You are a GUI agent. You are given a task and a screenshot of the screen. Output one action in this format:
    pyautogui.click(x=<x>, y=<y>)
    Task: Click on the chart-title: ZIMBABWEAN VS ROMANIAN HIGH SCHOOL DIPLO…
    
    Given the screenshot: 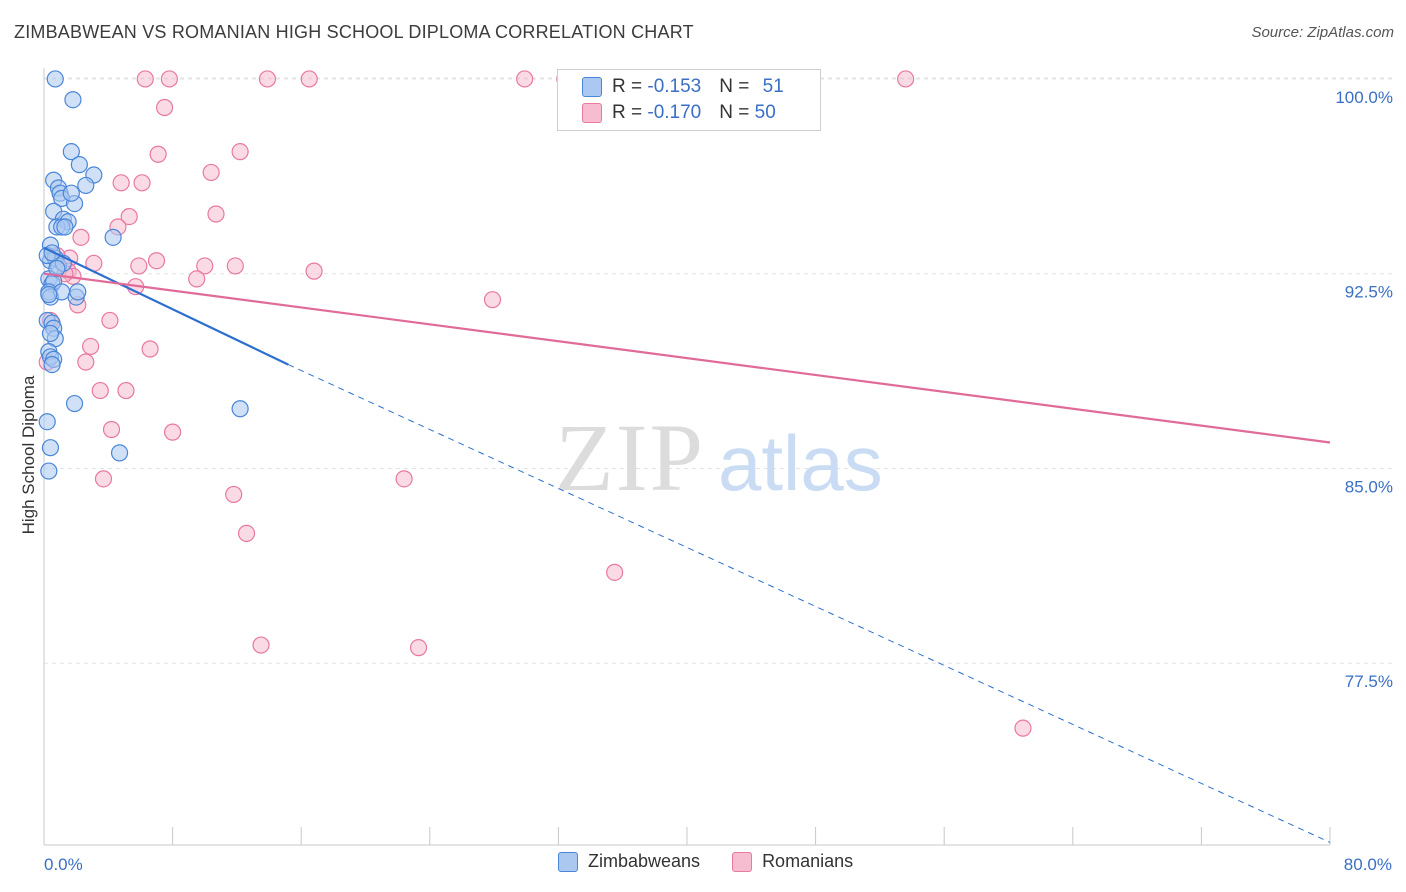 What is the action you would take?
    pyautogui.click(x=354, y=32)
    